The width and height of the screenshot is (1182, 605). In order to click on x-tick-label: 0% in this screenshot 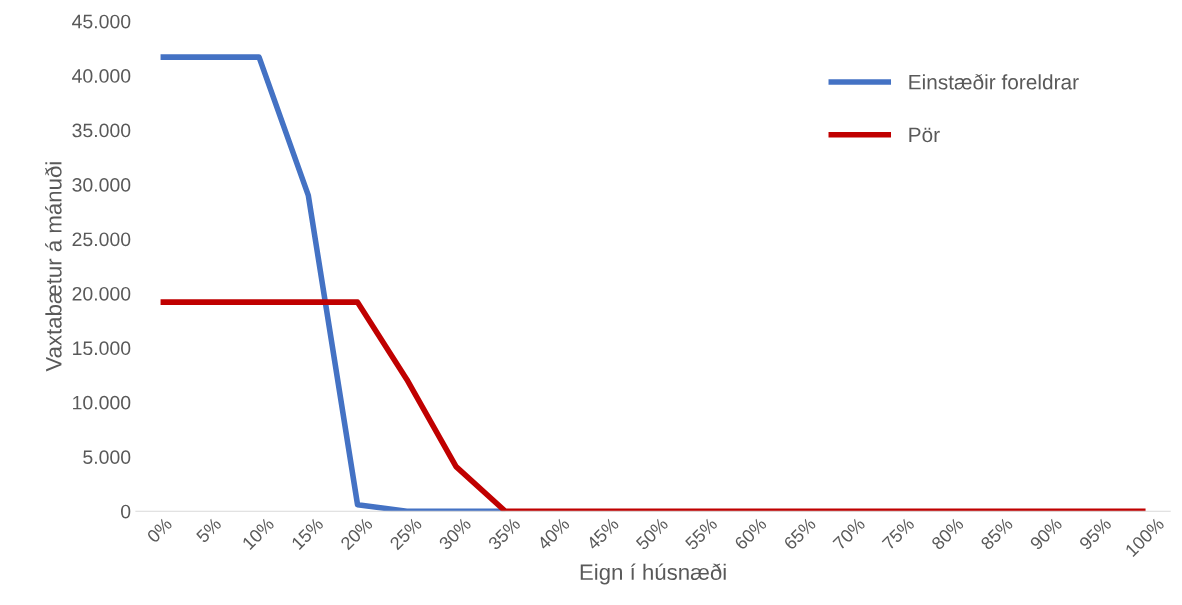, I will do `click(159, 530)`.